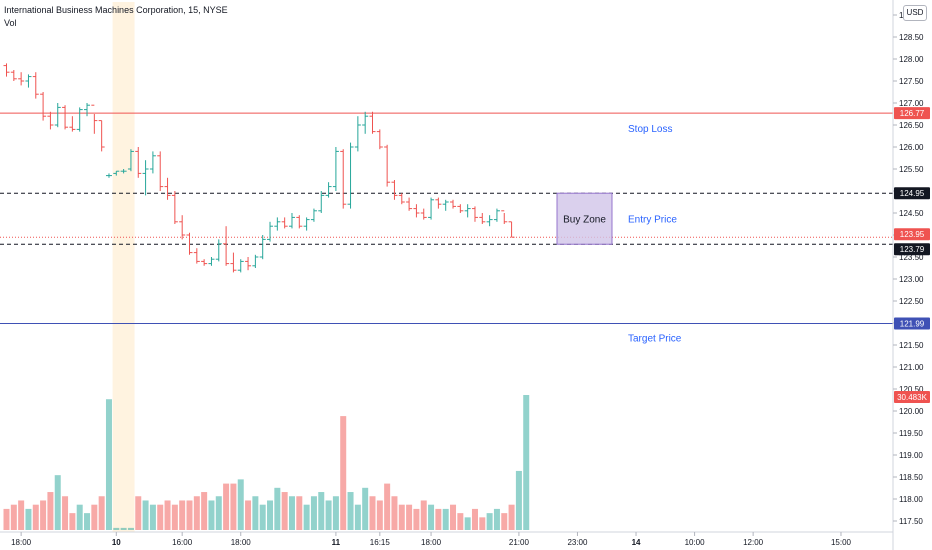  I want to click on price-axis-labels: 126.77 124.95 123.95 123.79 121.99 30.483K, so click(912, 255).